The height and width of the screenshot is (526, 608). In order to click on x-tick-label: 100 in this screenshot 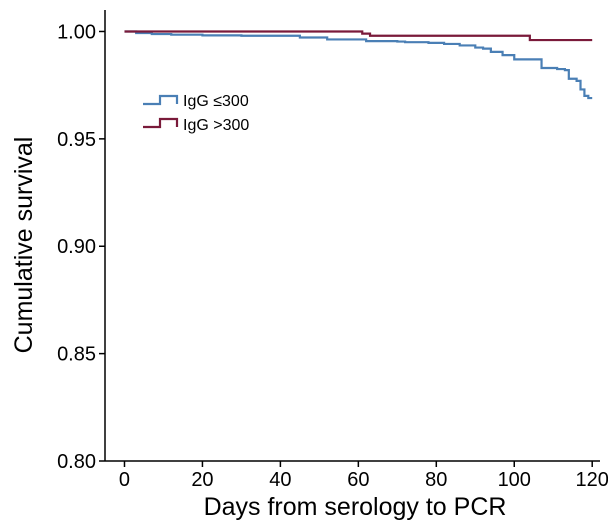, I will do `click(514, 480)`.